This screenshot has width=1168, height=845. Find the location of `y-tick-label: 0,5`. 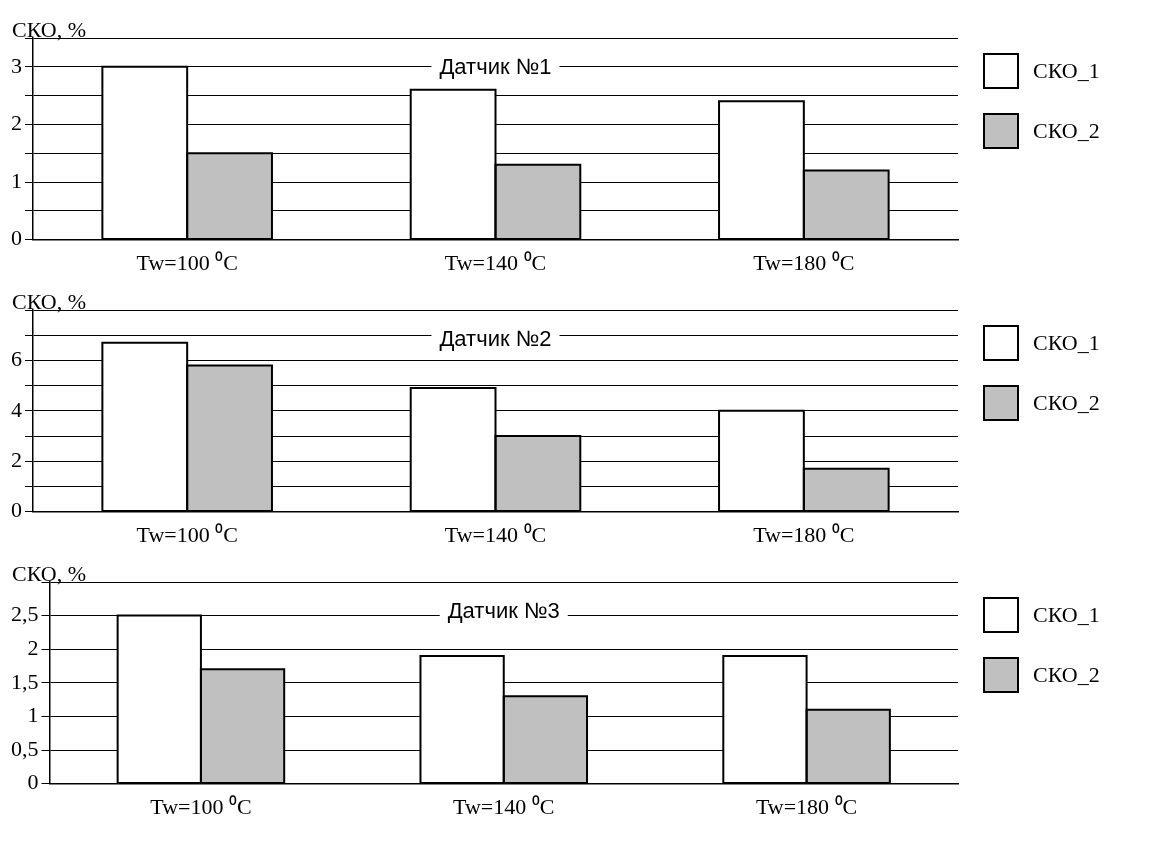

y-tick-label: 0,5 is located at coordinates (25, 748).